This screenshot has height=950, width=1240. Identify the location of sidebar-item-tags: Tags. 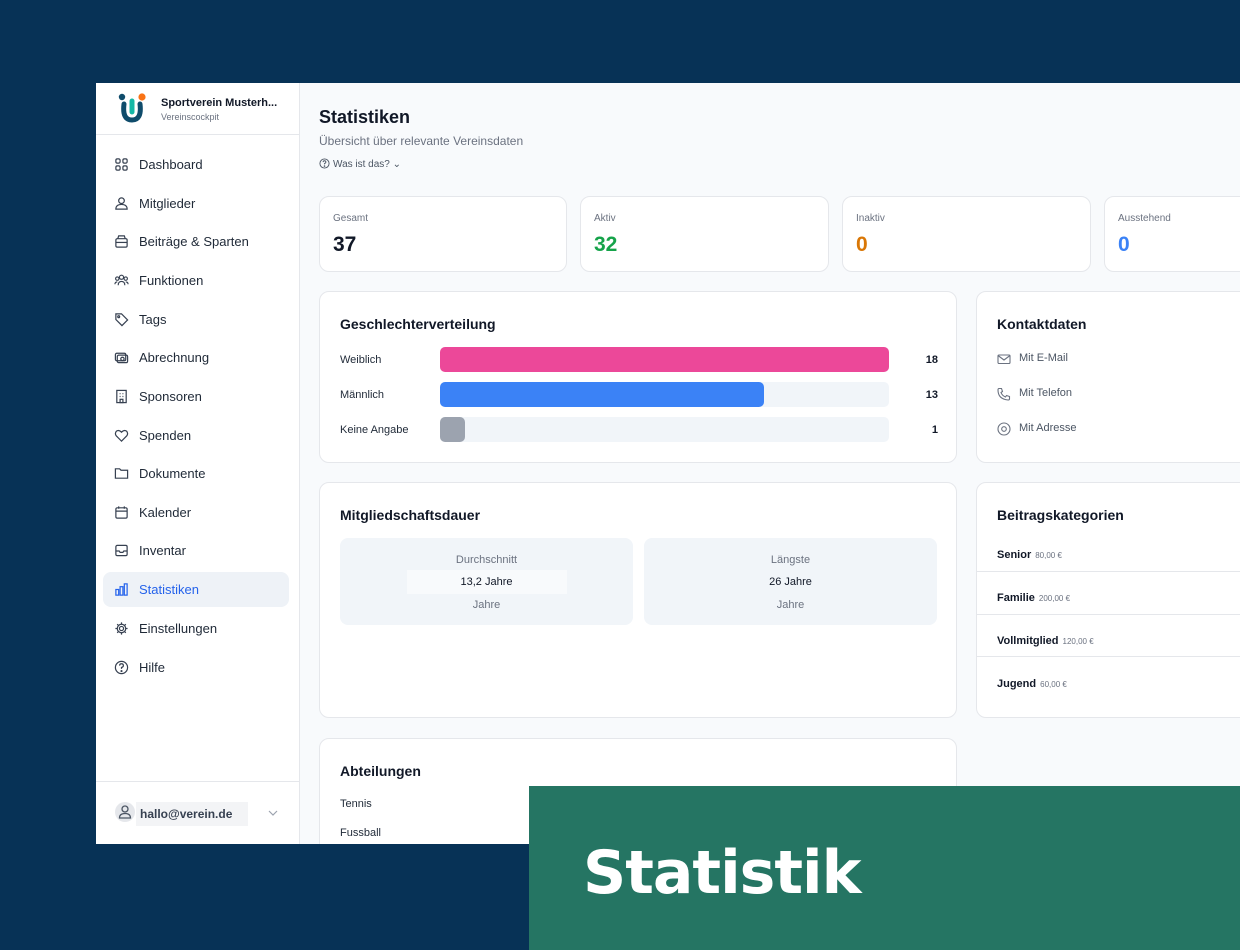
(196, 319).